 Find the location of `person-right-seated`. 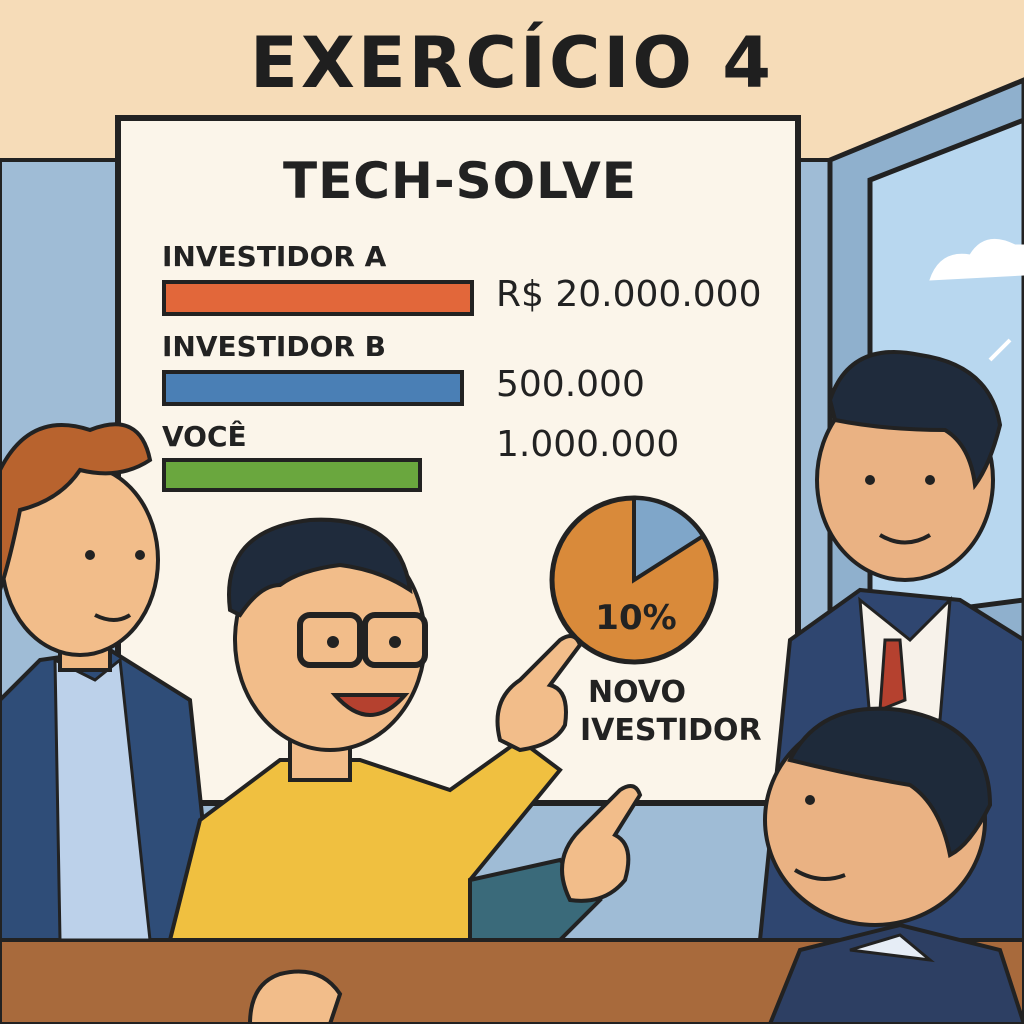

person-right-seated is located at coordinates (893, 865).